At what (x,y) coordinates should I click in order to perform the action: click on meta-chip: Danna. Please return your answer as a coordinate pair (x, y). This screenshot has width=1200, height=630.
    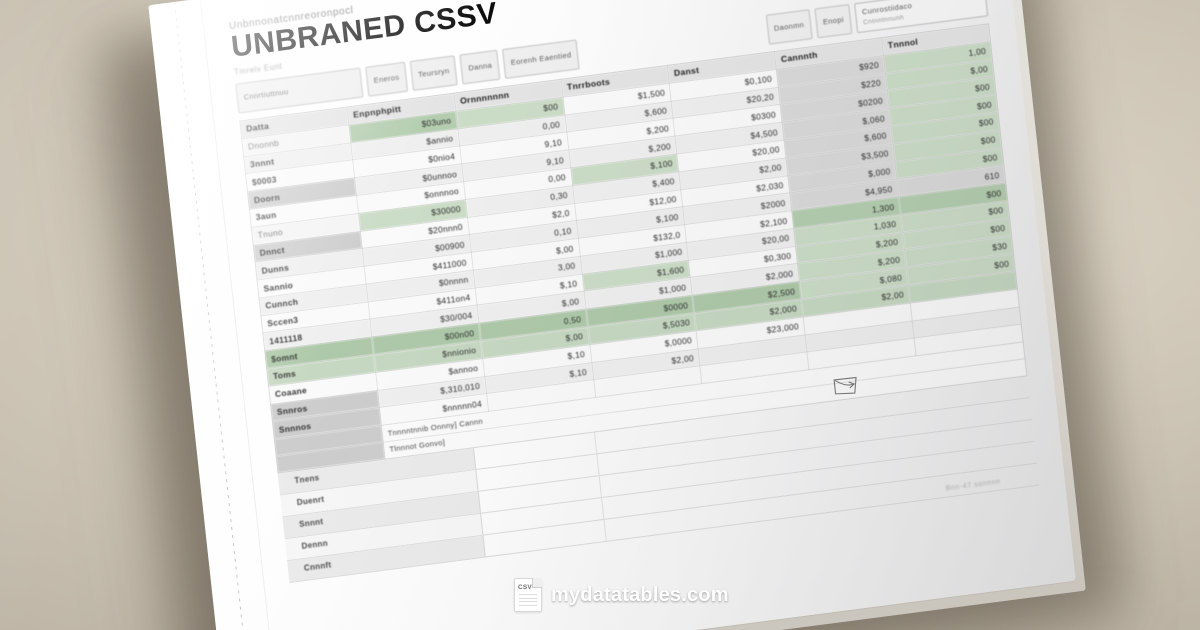
    Looking at the image, I should click on (480, 67).